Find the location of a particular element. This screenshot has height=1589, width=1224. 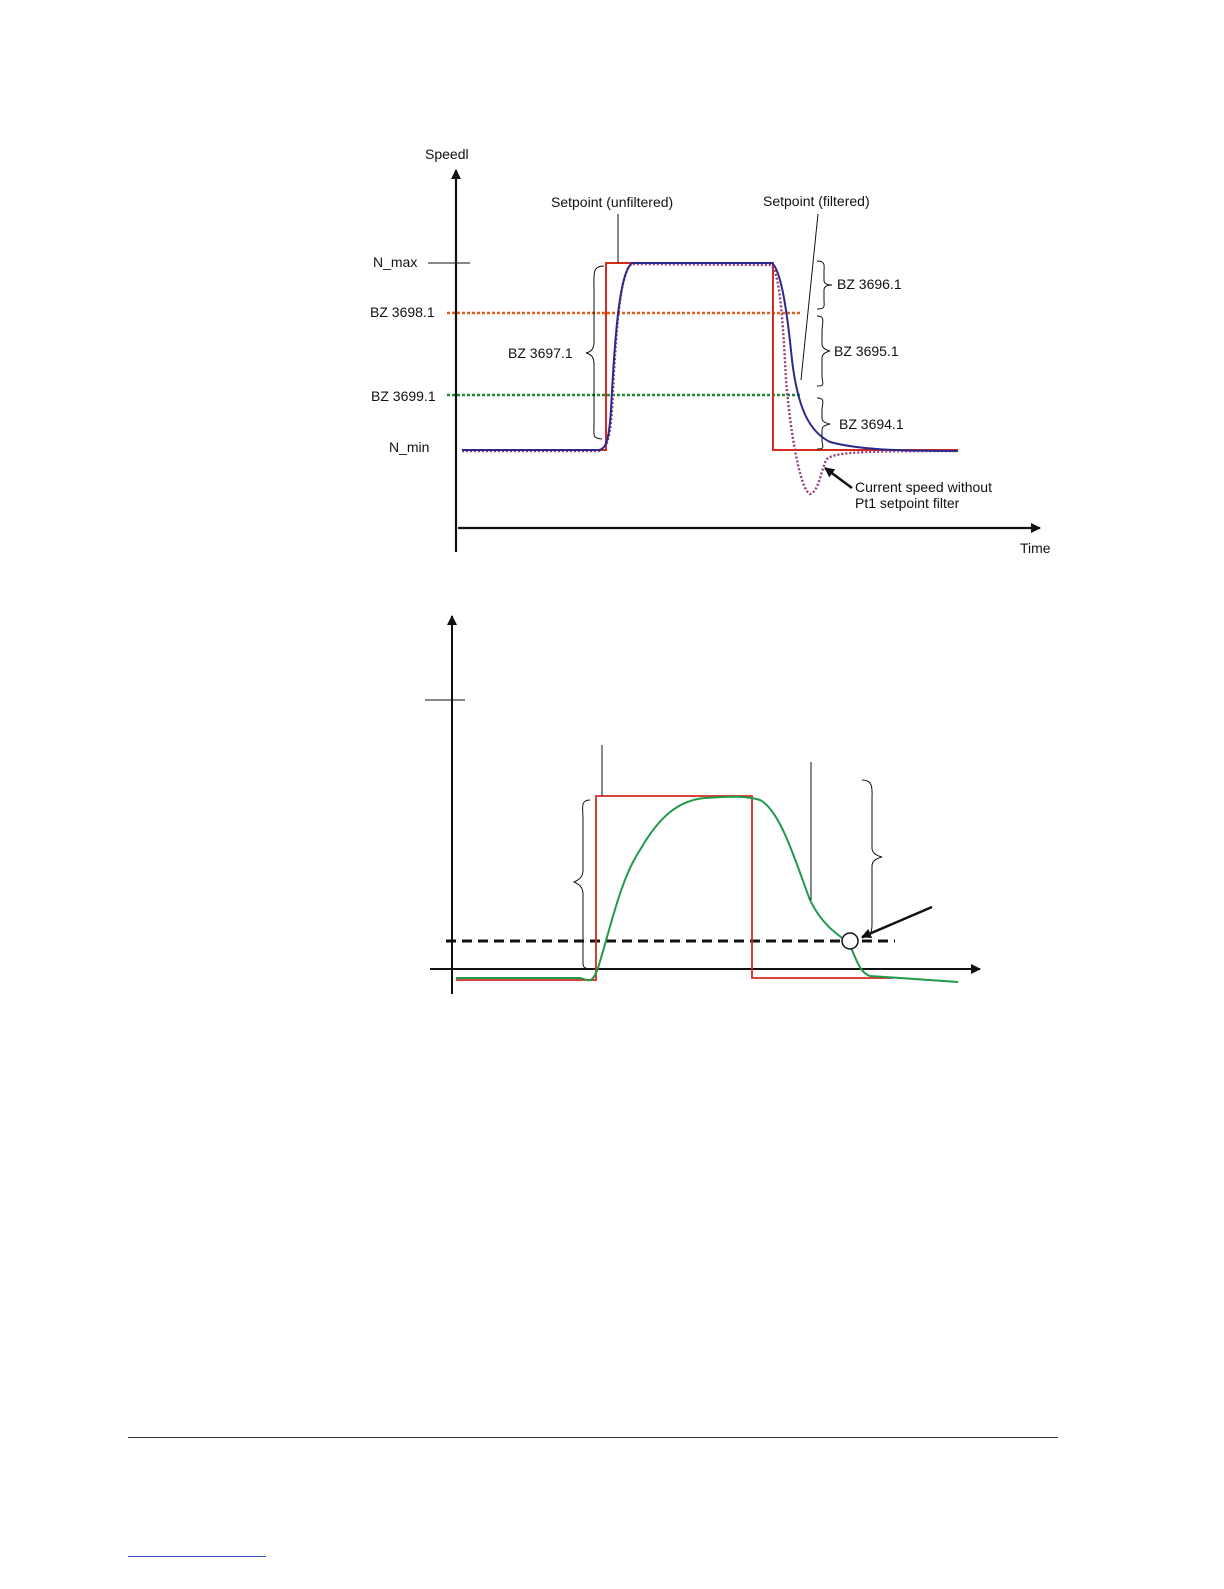

bz3696-label: BZ 3696.1 is located at coordinates (869, 284).